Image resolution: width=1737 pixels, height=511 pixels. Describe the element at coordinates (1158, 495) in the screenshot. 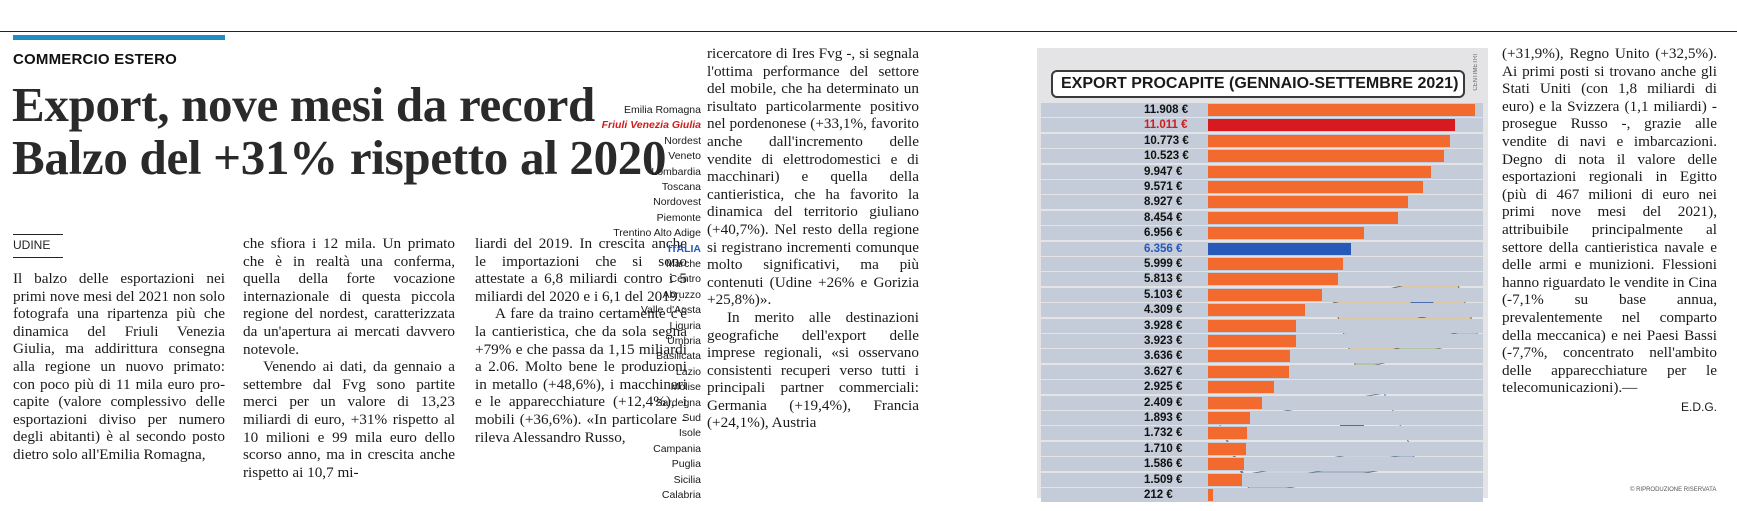

I see `value-label: 212 €` at that location.